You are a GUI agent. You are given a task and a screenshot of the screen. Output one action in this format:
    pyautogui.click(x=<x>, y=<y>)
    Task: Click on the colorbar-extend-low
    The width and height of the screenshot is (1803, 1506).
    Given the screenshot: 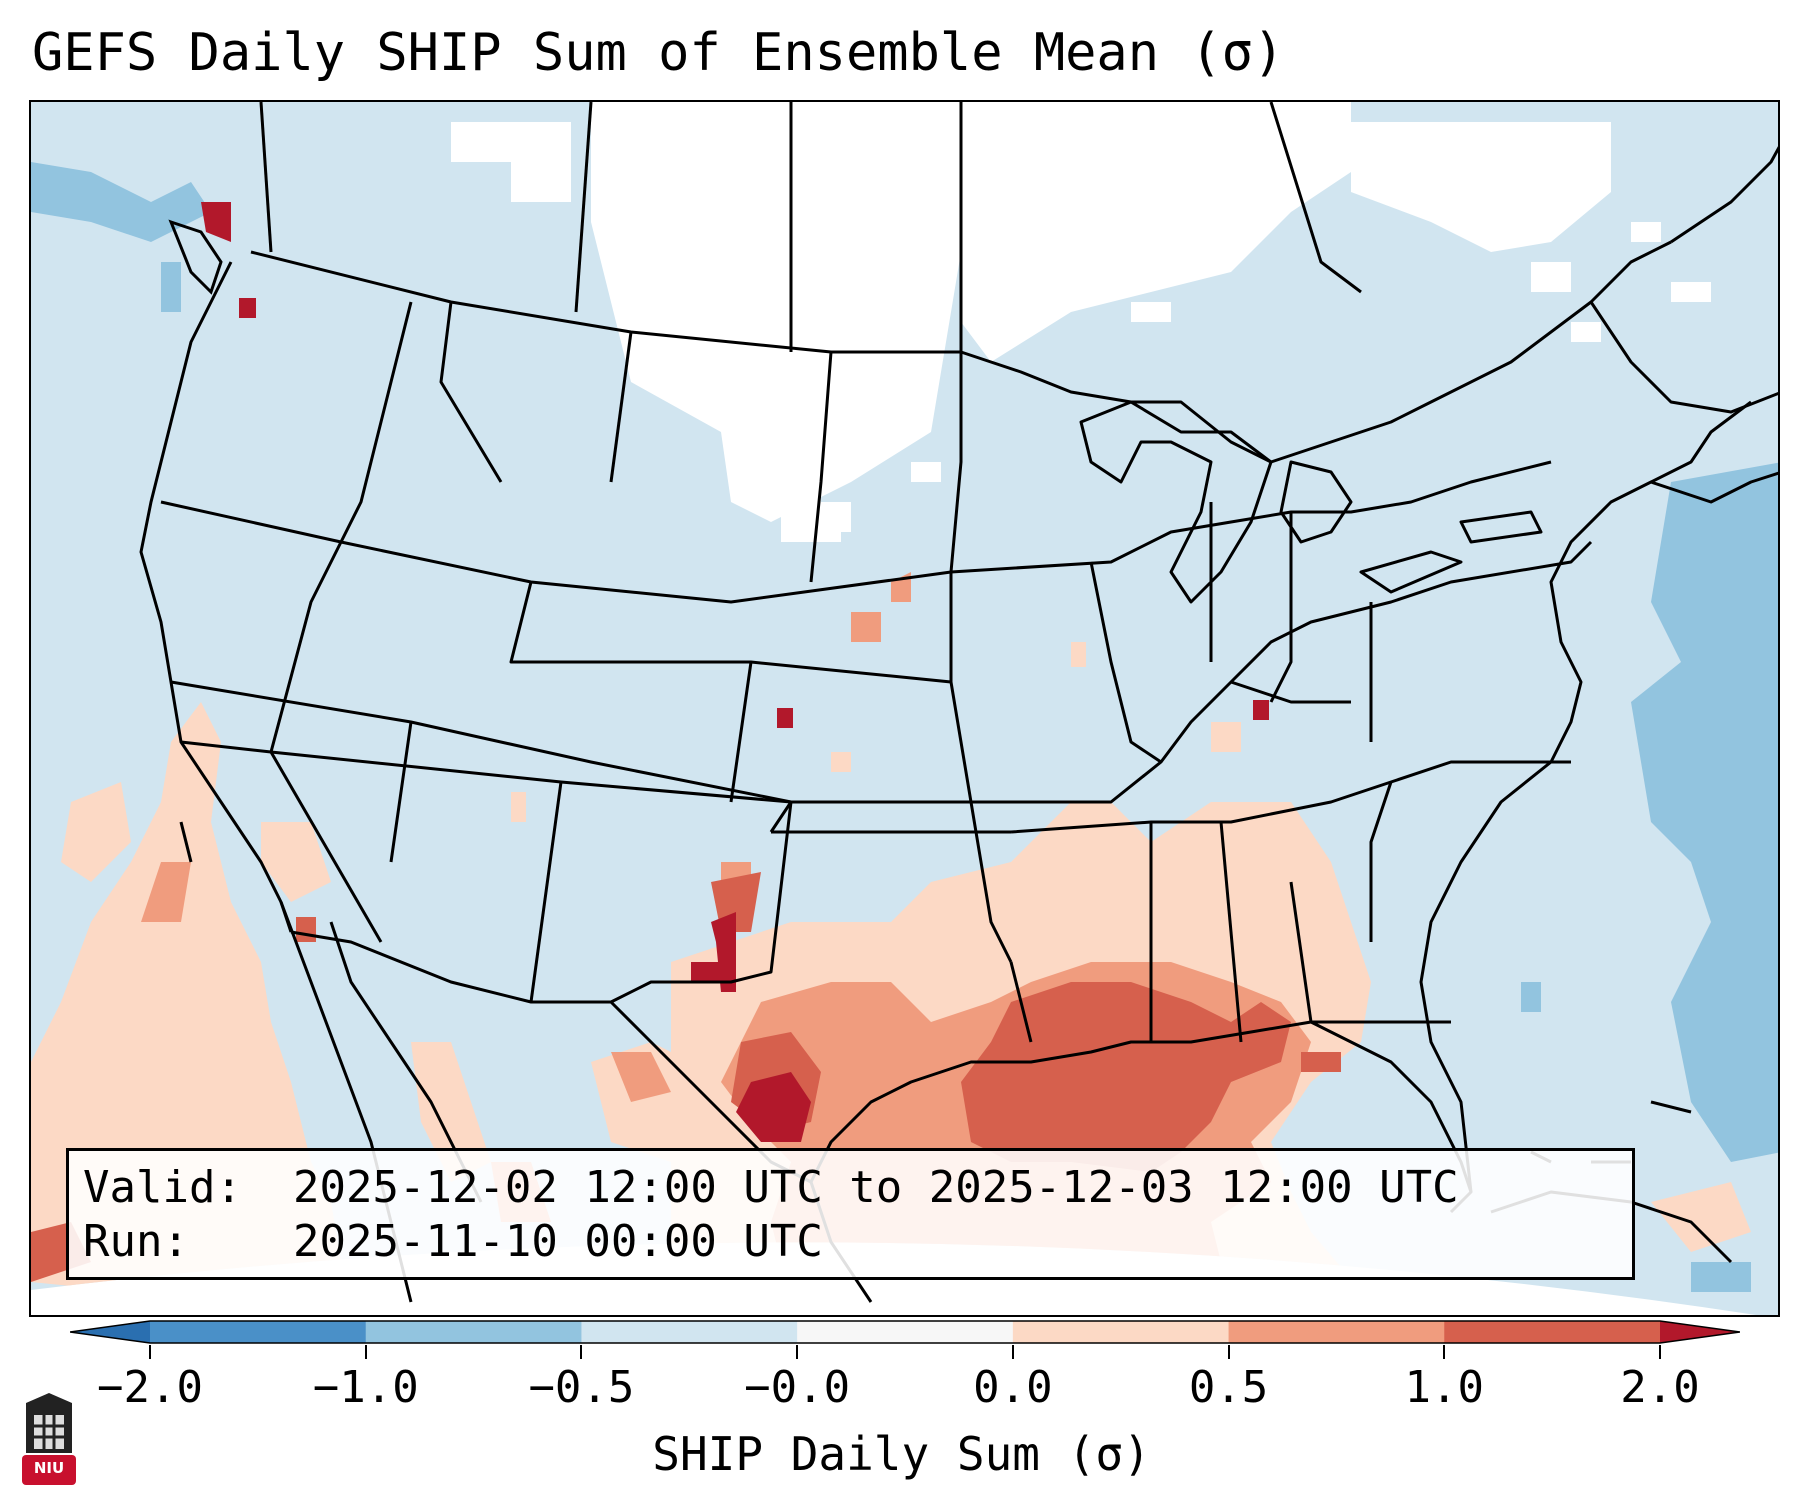 What is the action you would take?
    pyautogui.click(x=110, y=1332)
    